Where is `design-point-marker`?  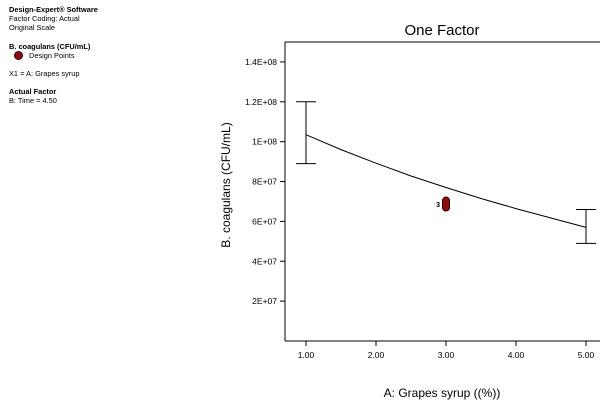 design-point-marker is located at coordinates (446, 204).